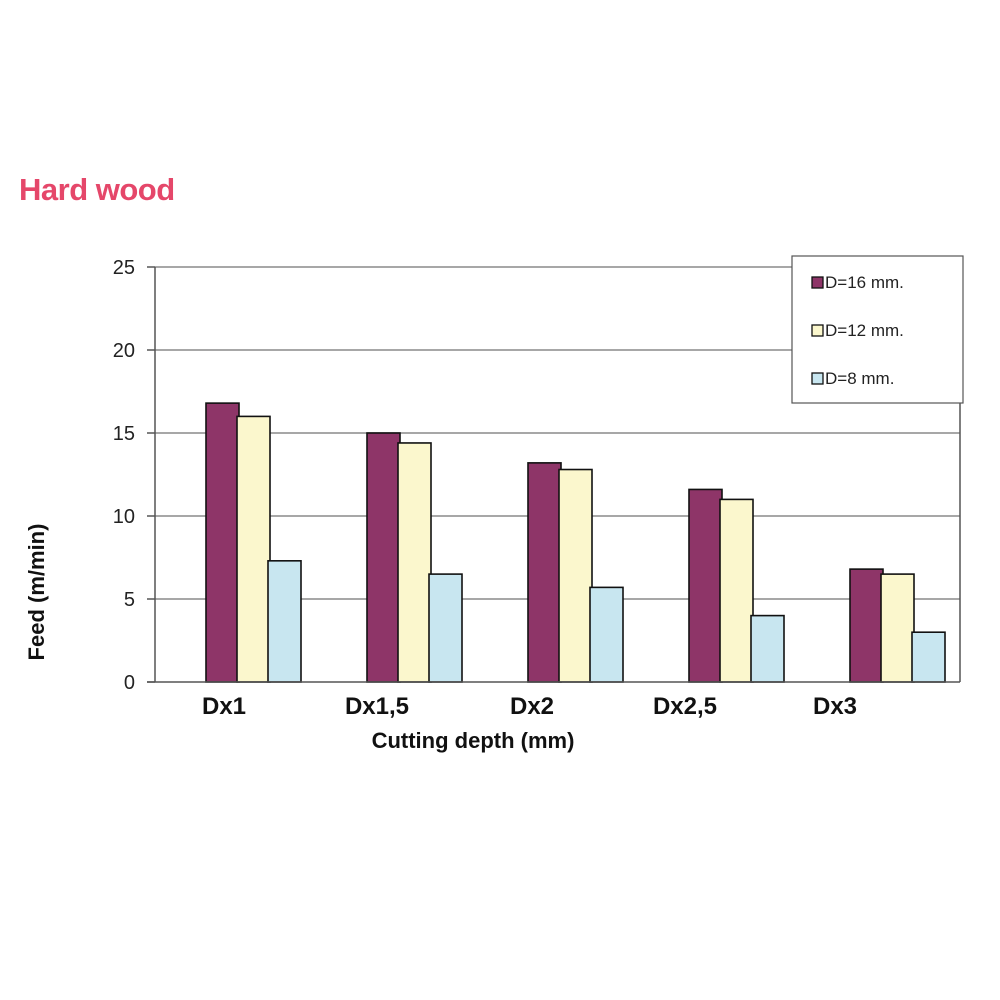 This screenshot has width=1000, height=1000. Describe the element at coordinates (864, 282) in the screenshot. I see `legend-label: D=16 mm.` at that location.